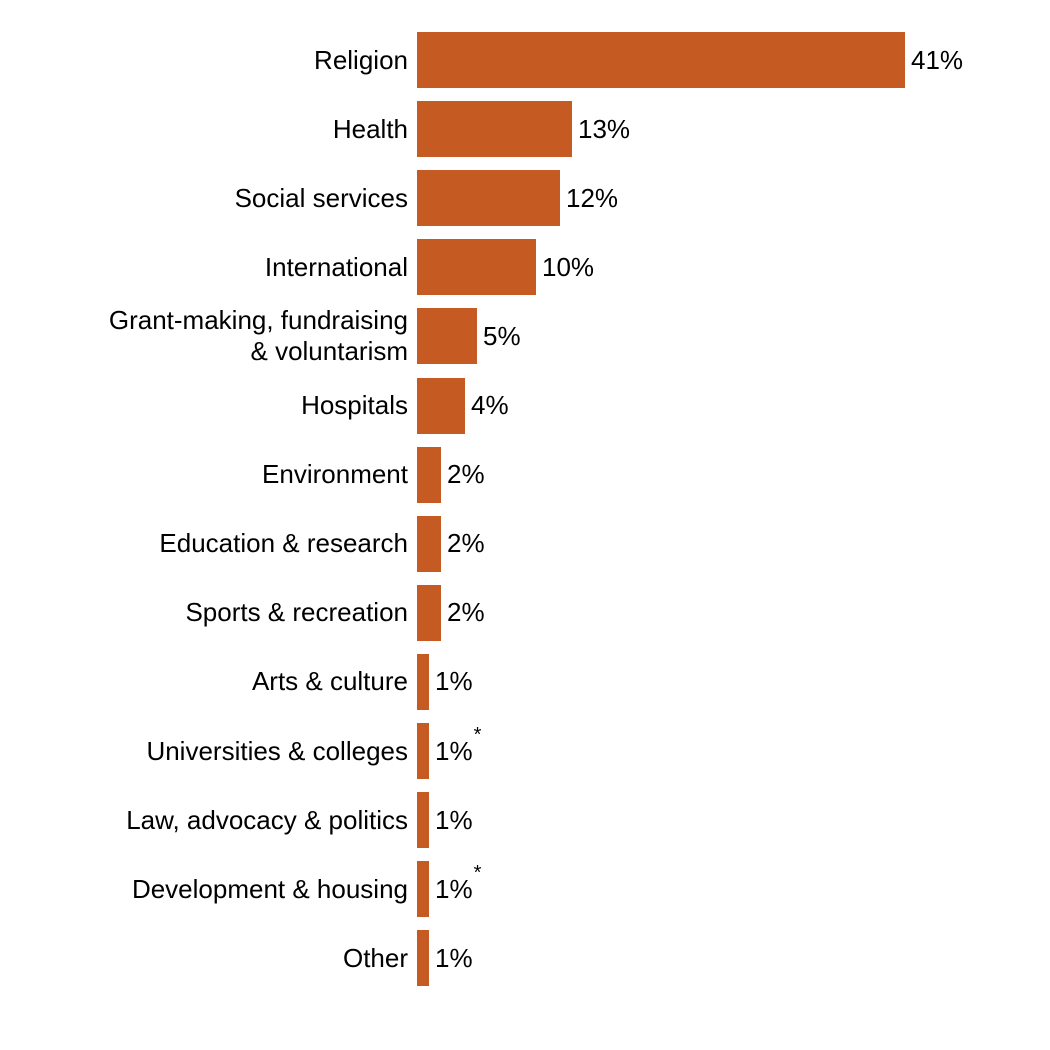 The image size is (1050, 1050). I want to click on value-label: 13%, so click(604, 129).